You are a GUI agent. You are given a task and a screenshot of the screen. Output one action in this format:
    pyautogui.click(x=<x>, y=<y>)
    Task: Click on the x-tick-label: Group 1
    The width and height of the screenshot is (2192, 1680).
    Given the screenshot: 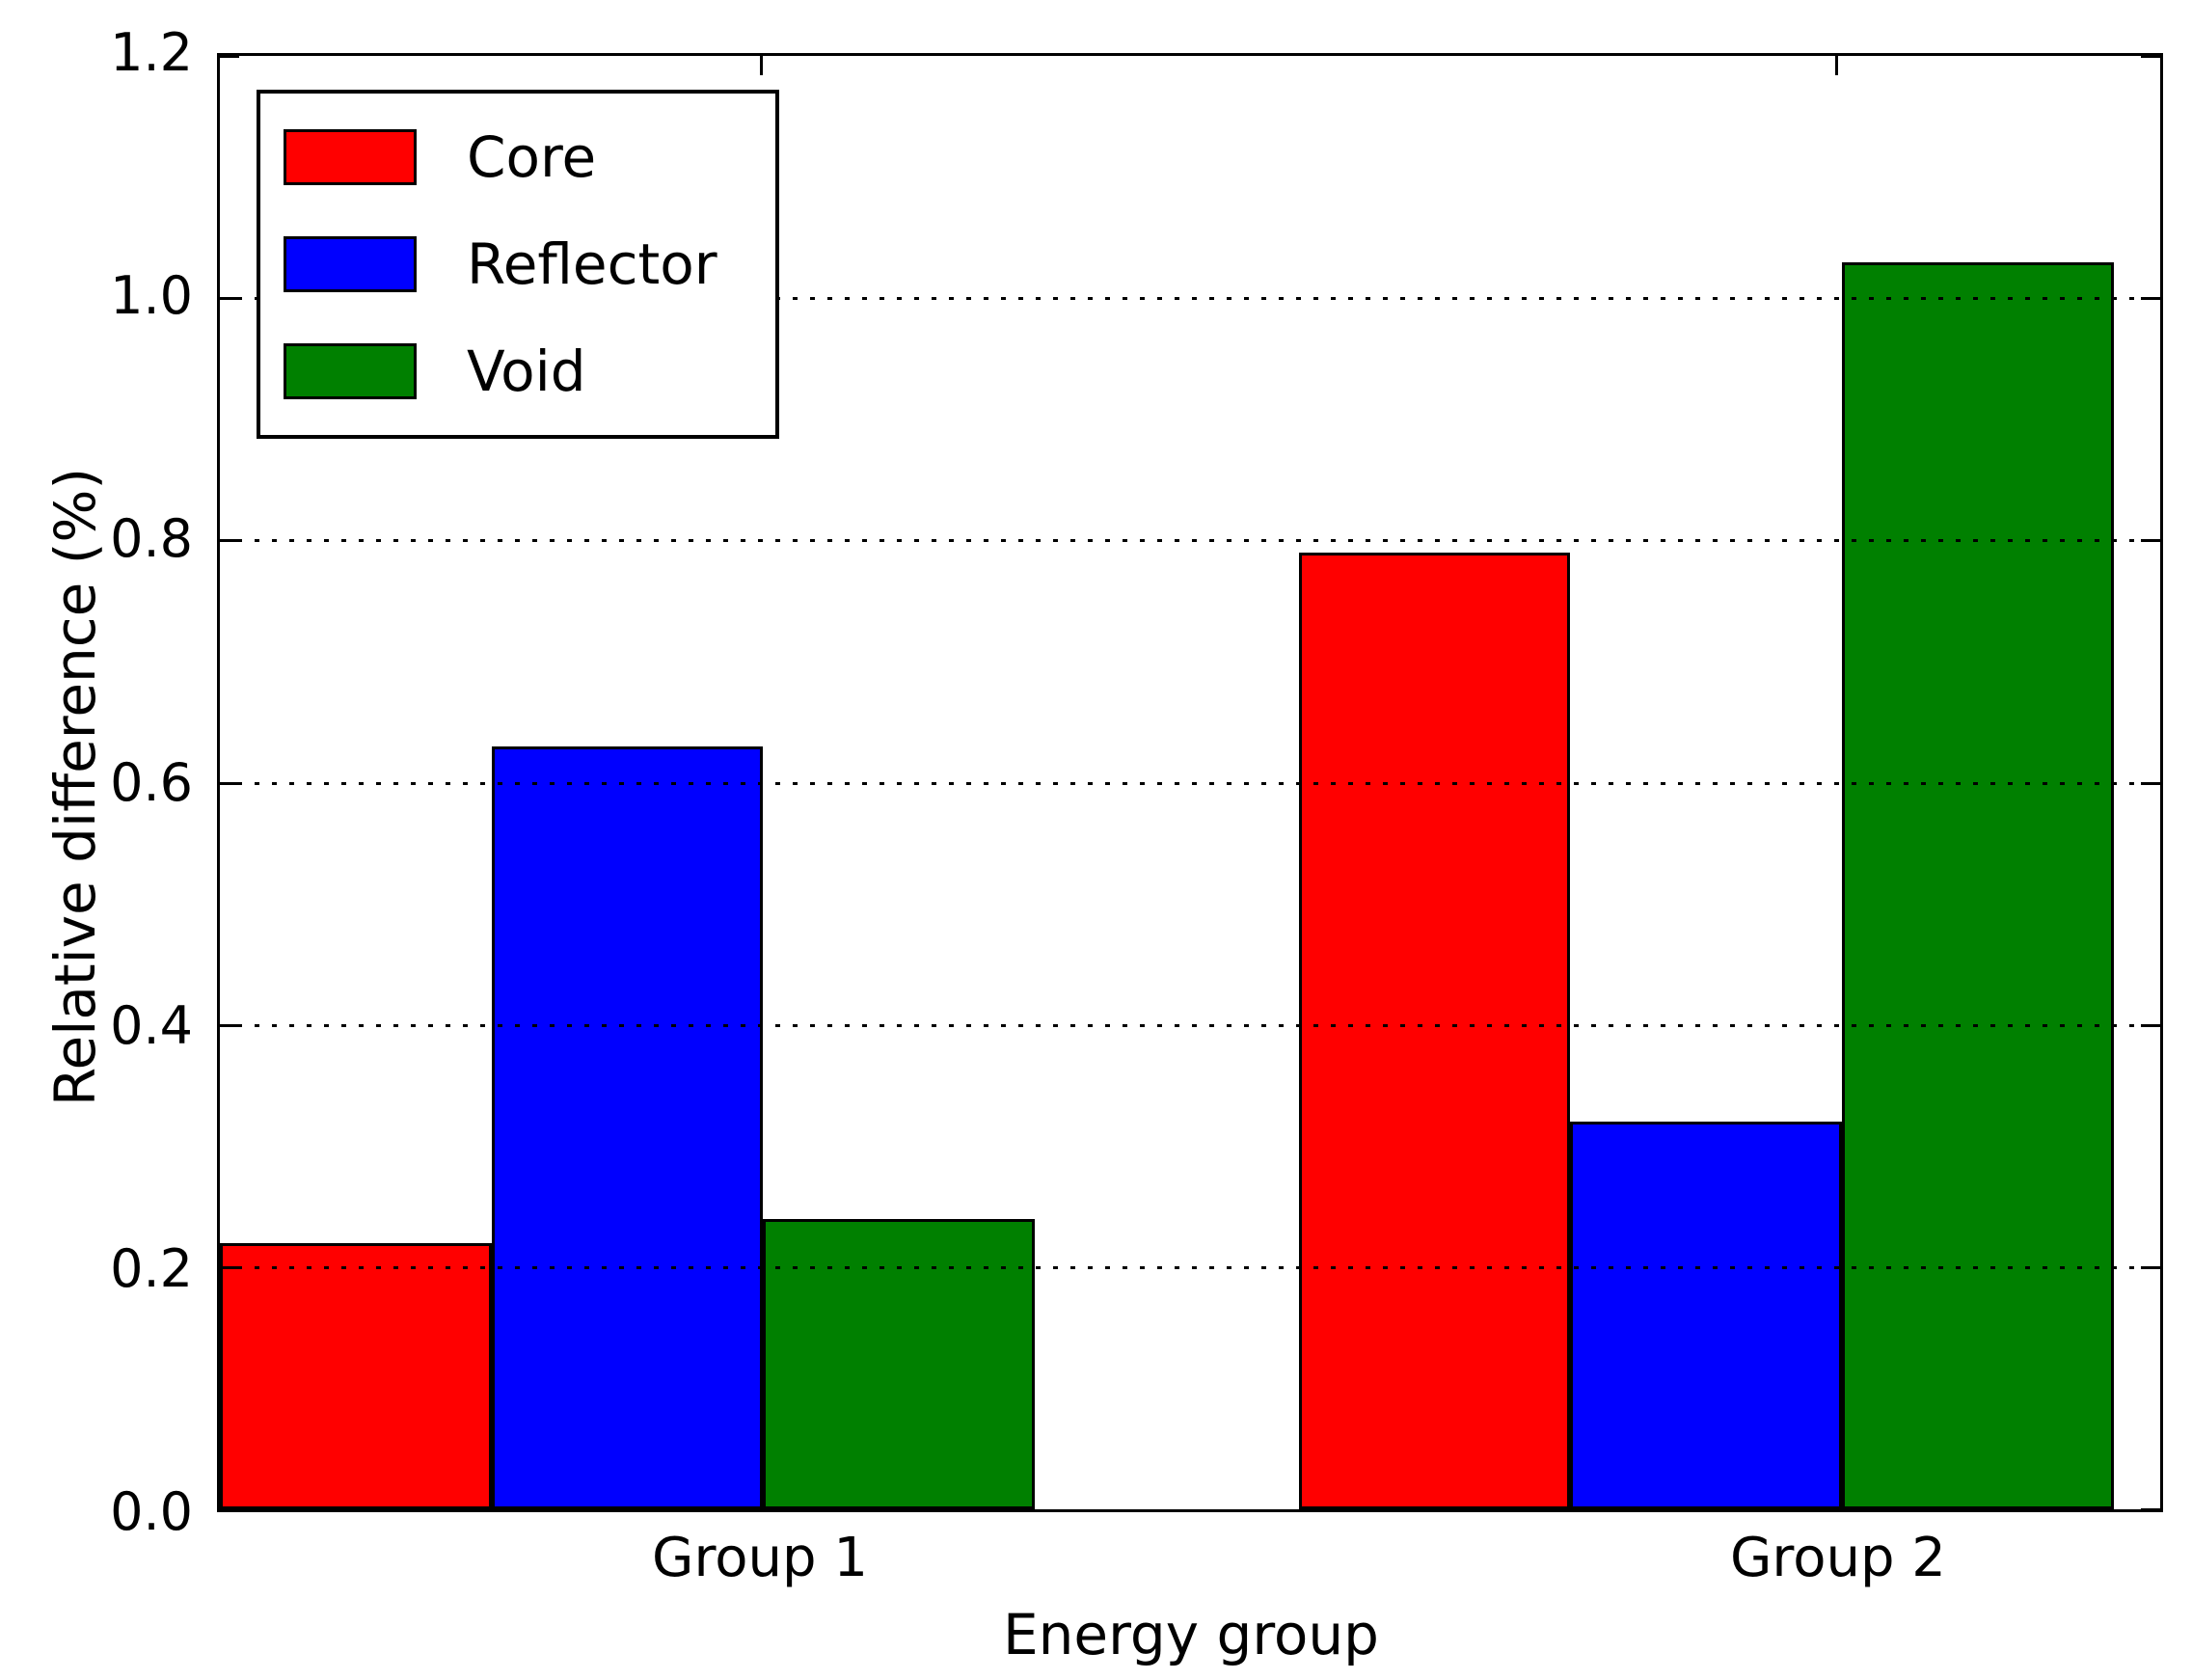 What is the action you would take?
    pyautogui.click(x=760, y=1558)
    